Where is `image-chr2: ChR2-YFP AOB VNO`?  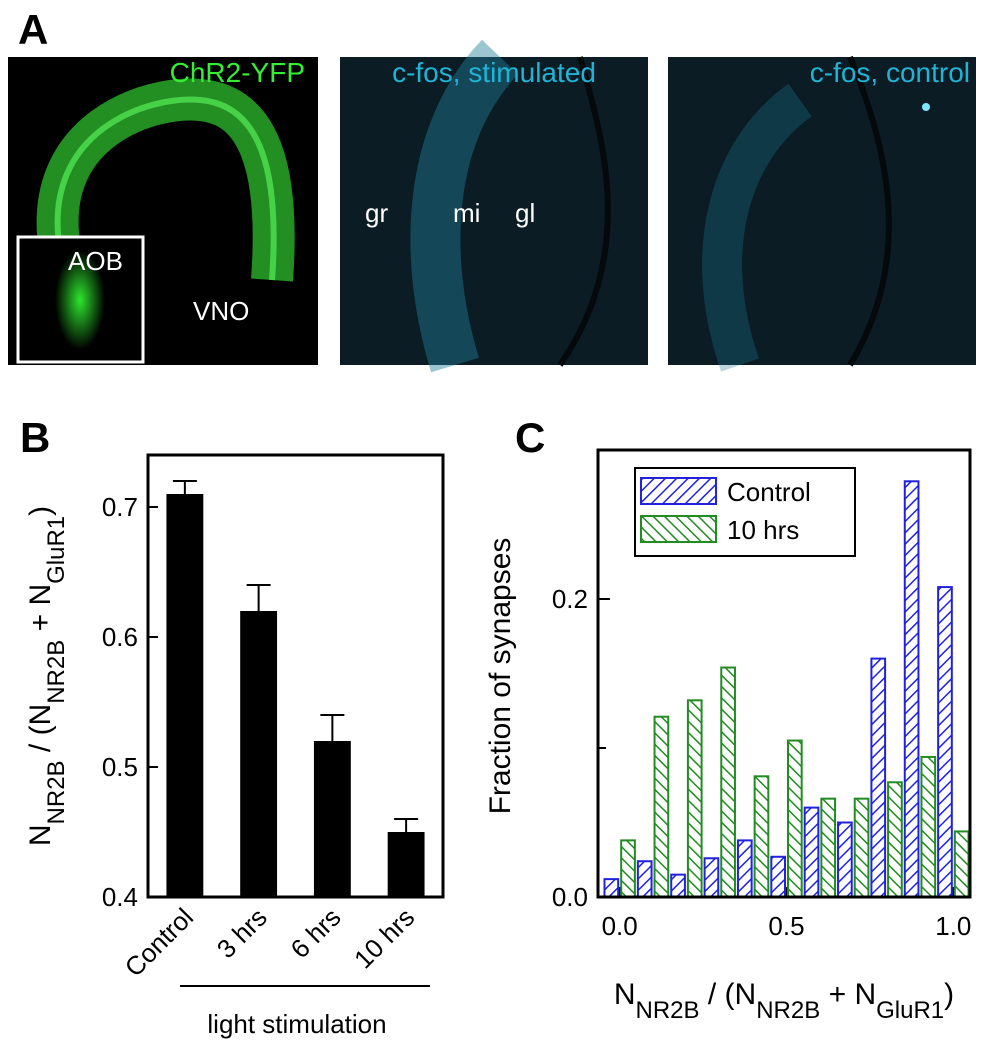
image-chr2: ChR2-YFP AOB VNO is located at coordinates (163, 211).